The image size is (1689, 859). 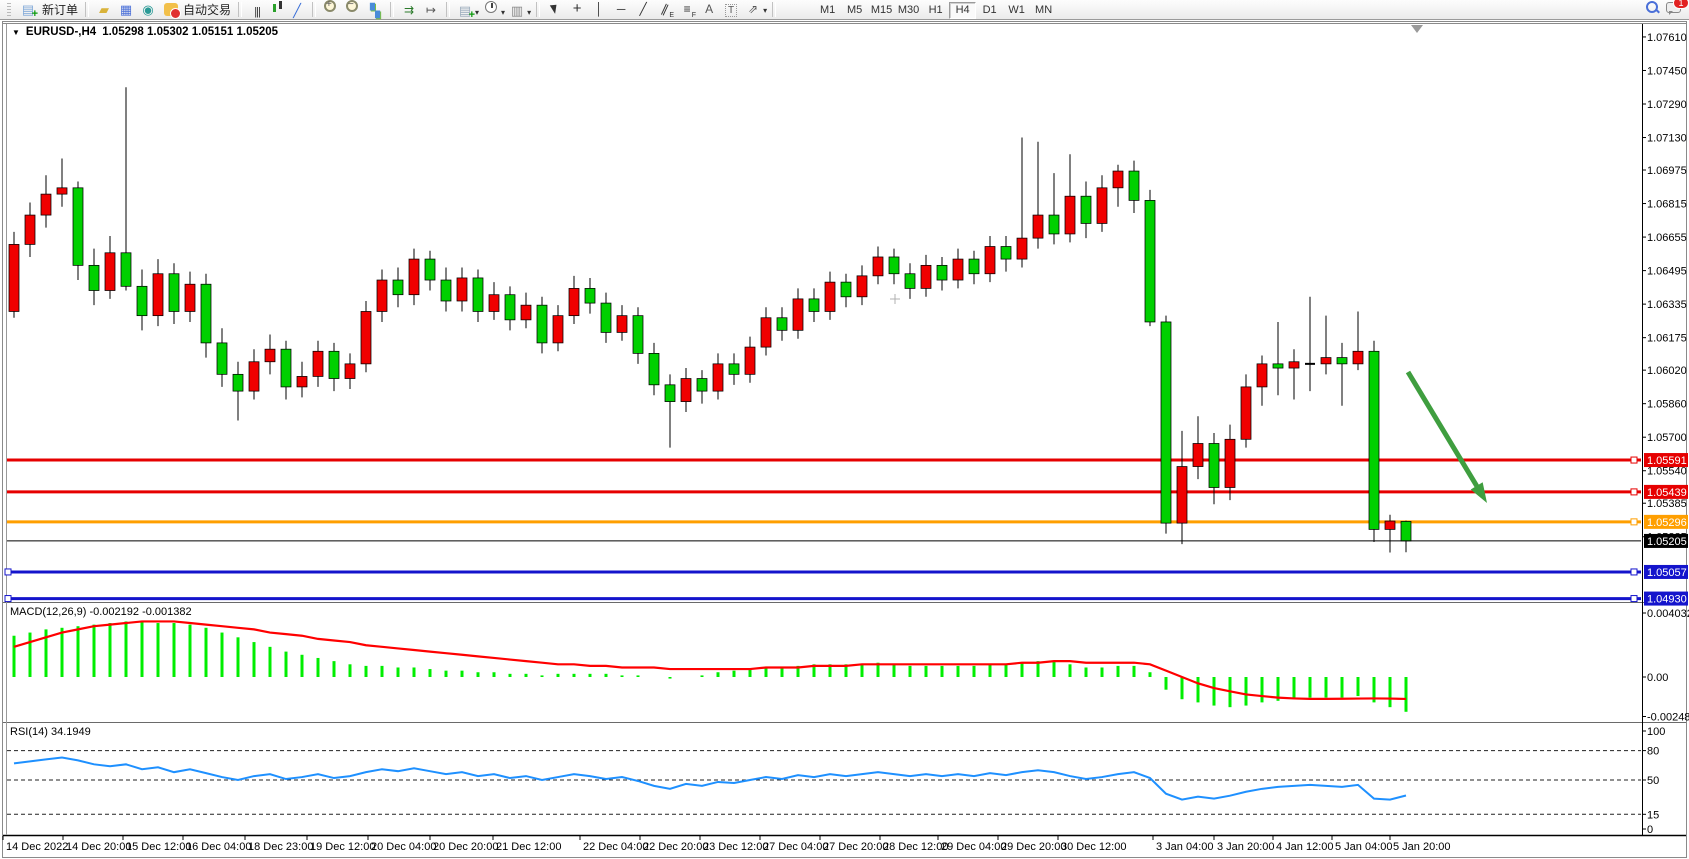 I want to click on navigator-icon, so click(x=148, y=10).